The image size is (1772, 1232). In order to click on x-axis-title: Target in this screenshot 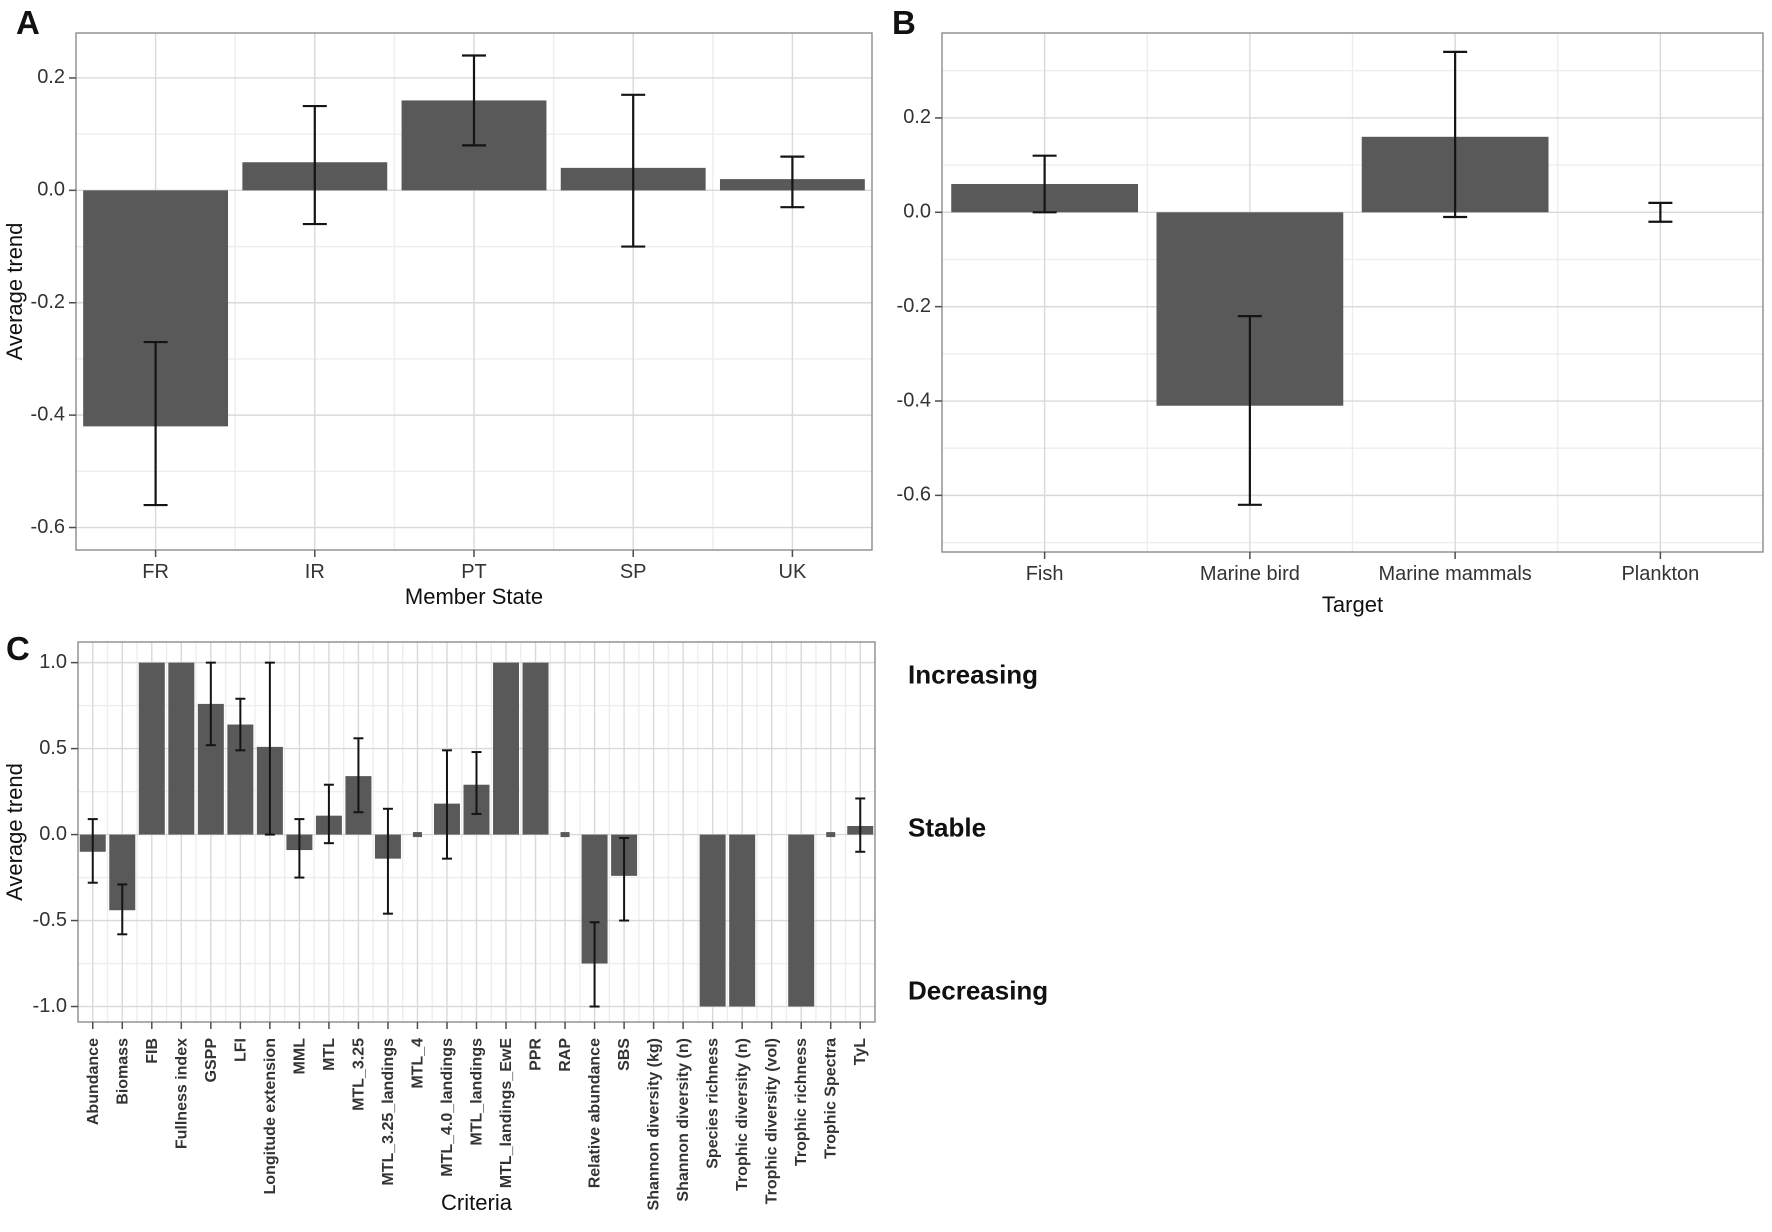, I will do `click(1352, 604)`.